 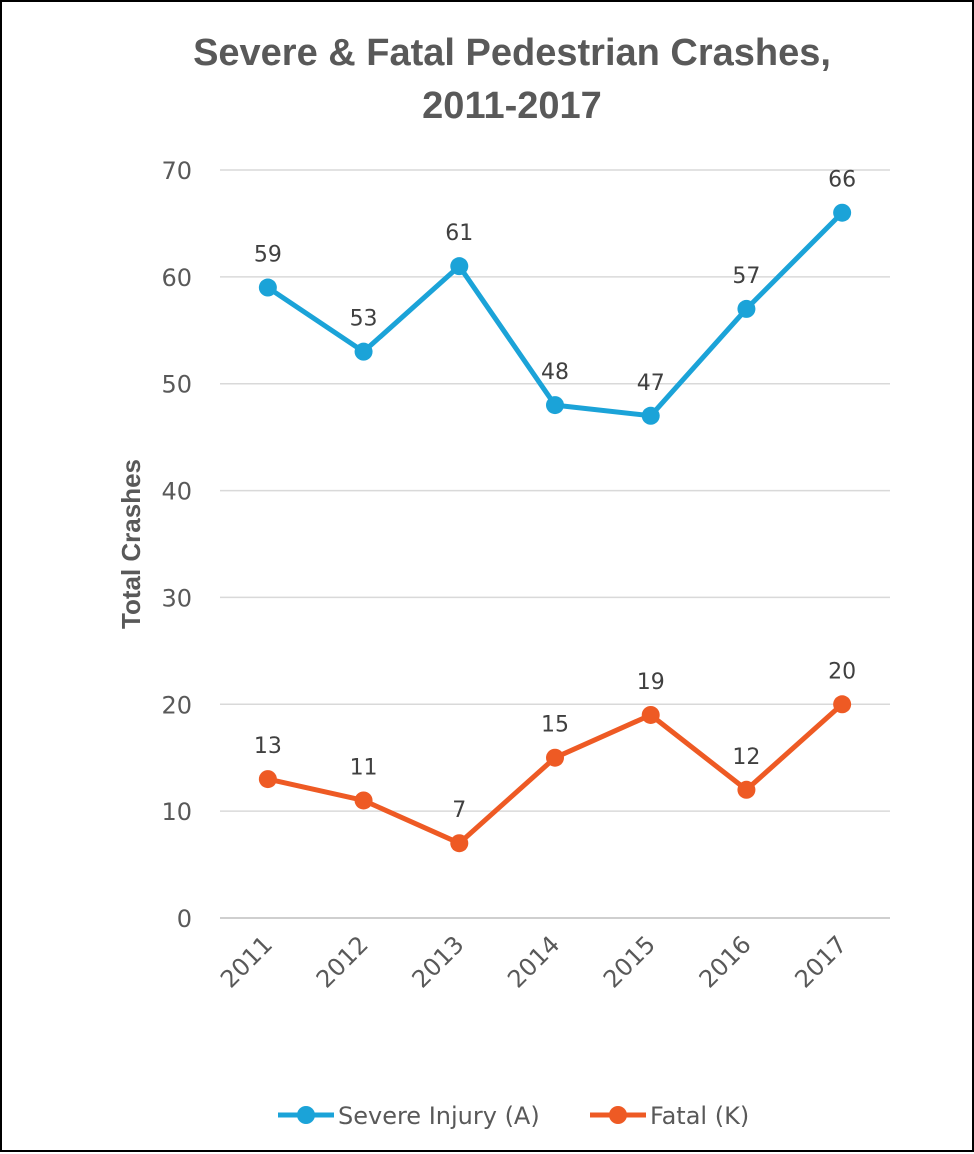 I want to click on y-axis-ticks: 0 10 20 30 40 50 60 70, so click(x=176, y=545).